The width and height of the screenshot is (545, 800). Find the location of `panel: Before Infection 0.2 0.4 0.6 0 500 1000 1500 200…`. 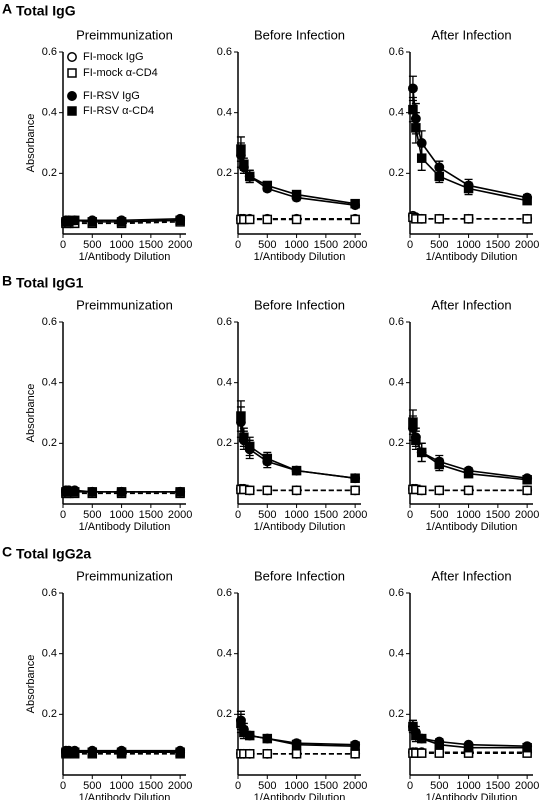

panel: Before Infection 0.2 0.4 0.6 0 500 1000 1500 200… is located at coordinates (292, 684).